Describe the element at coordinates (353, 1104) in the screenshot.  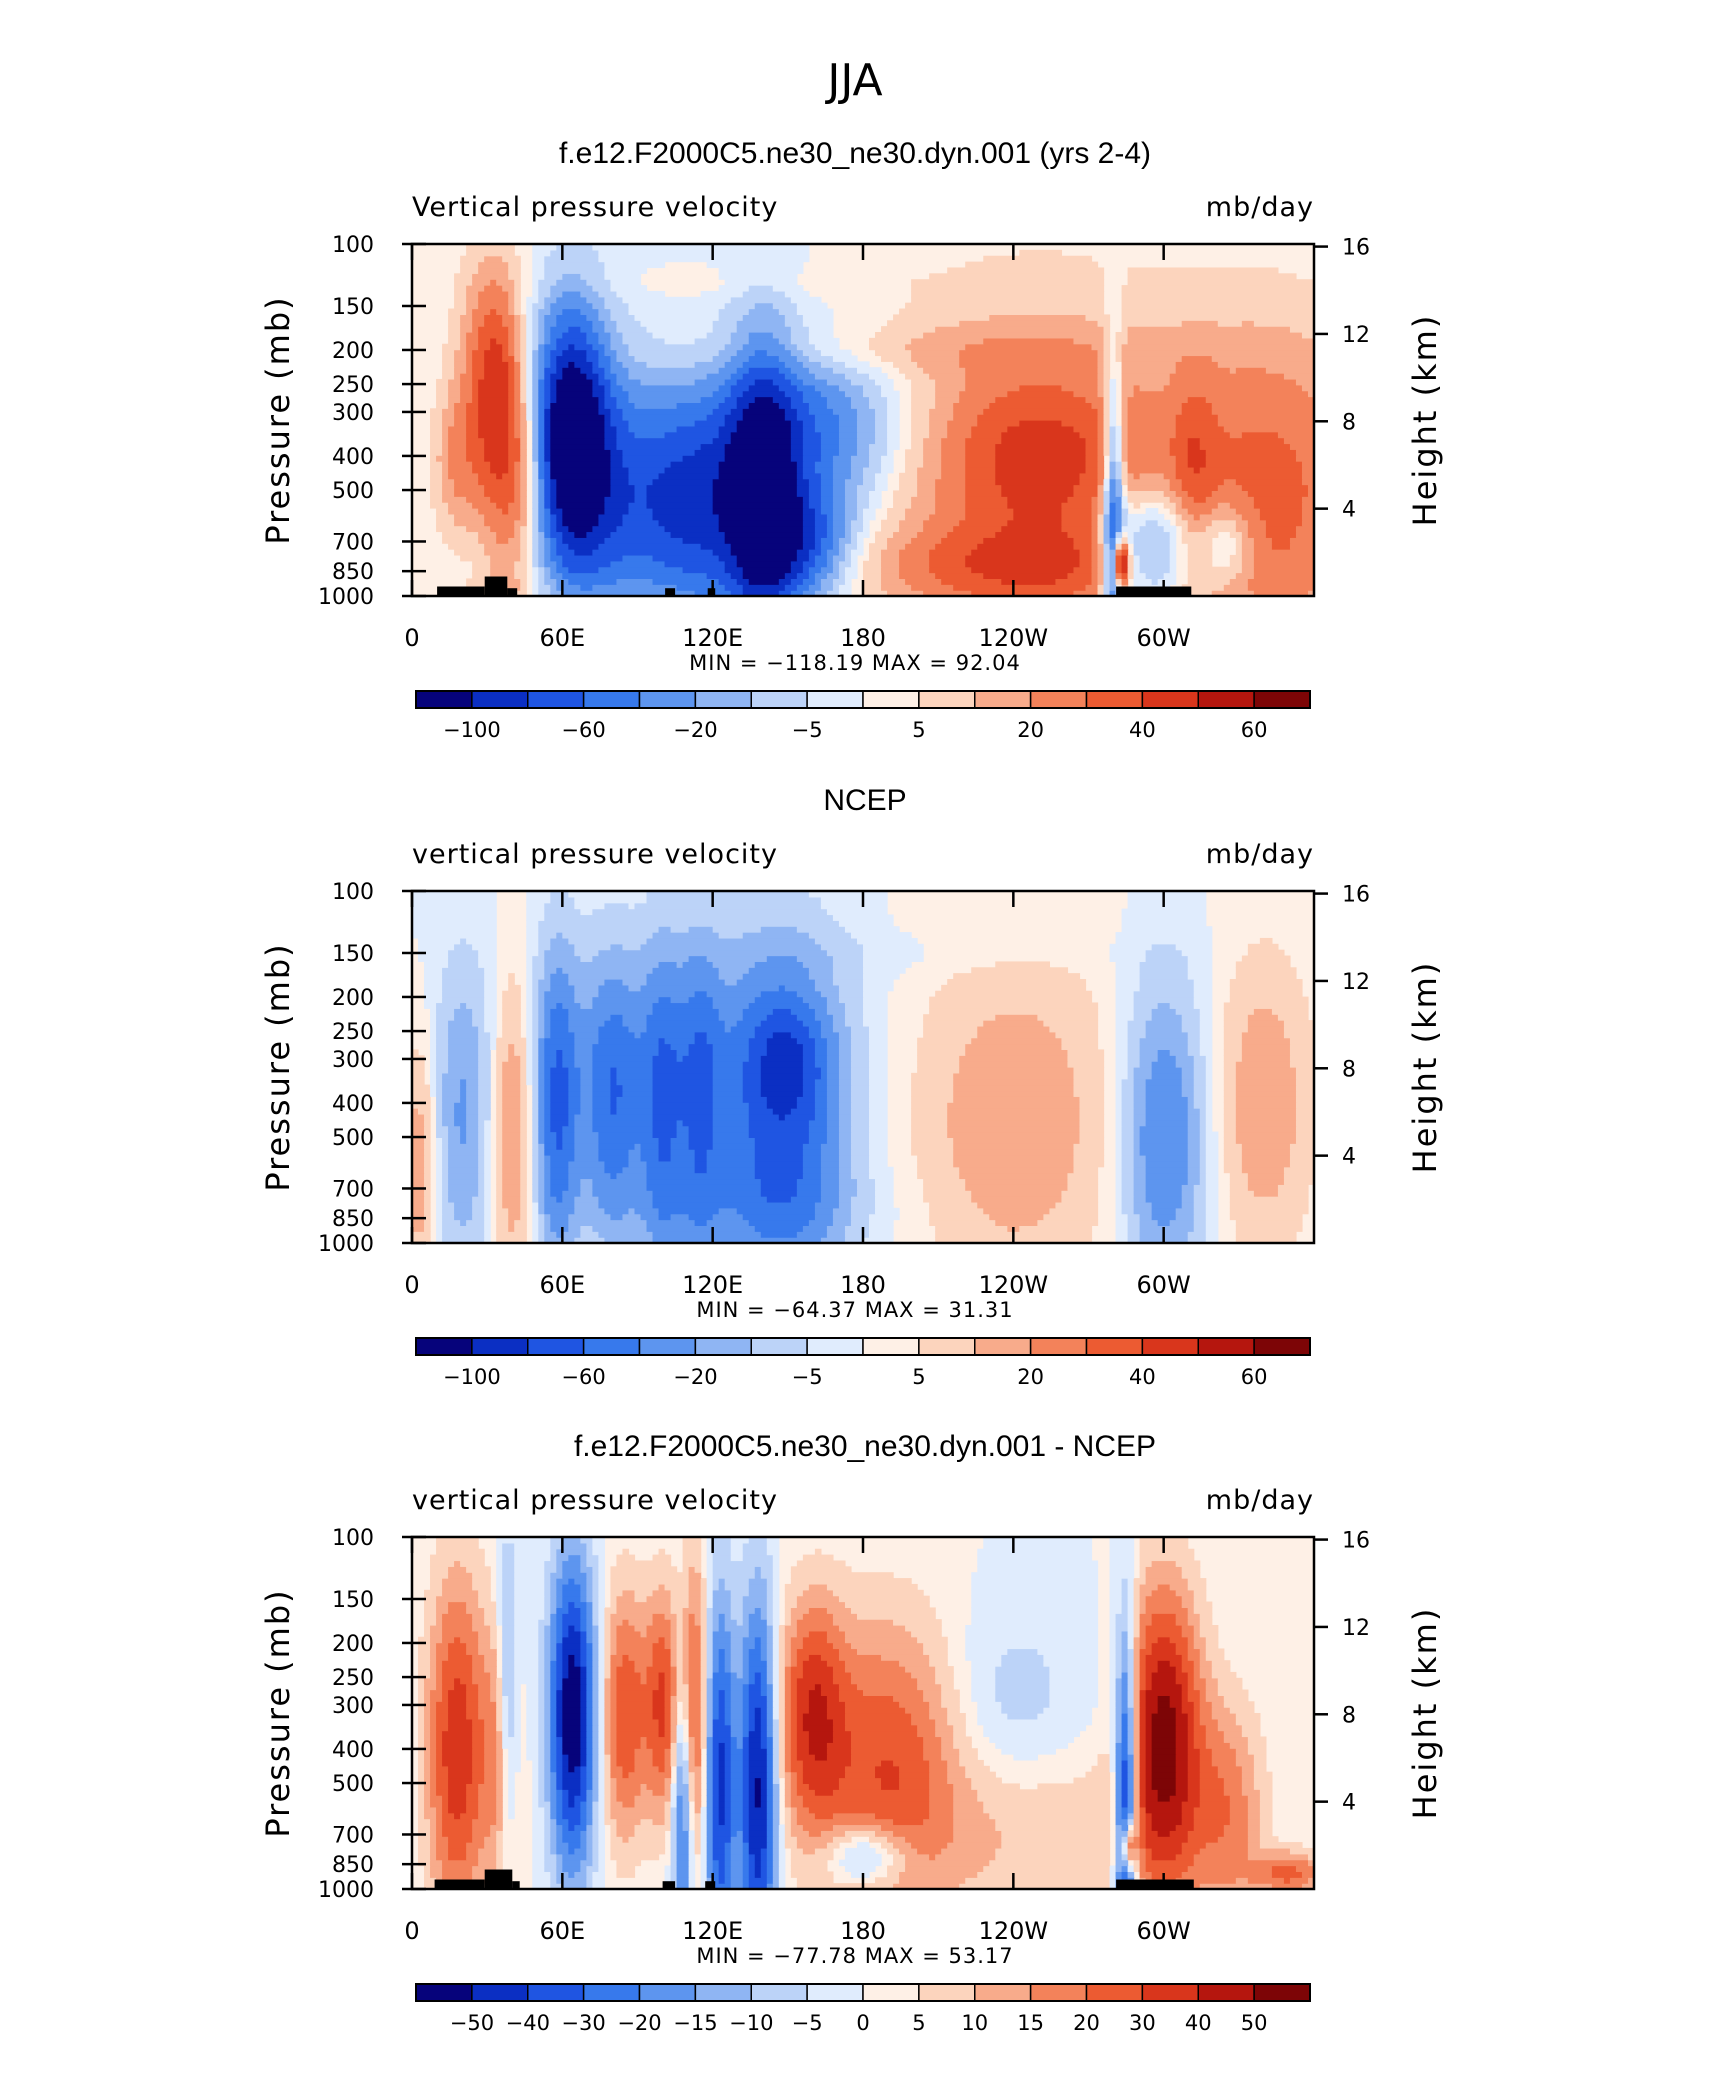
I see `y-tick-label: 400` at that location.